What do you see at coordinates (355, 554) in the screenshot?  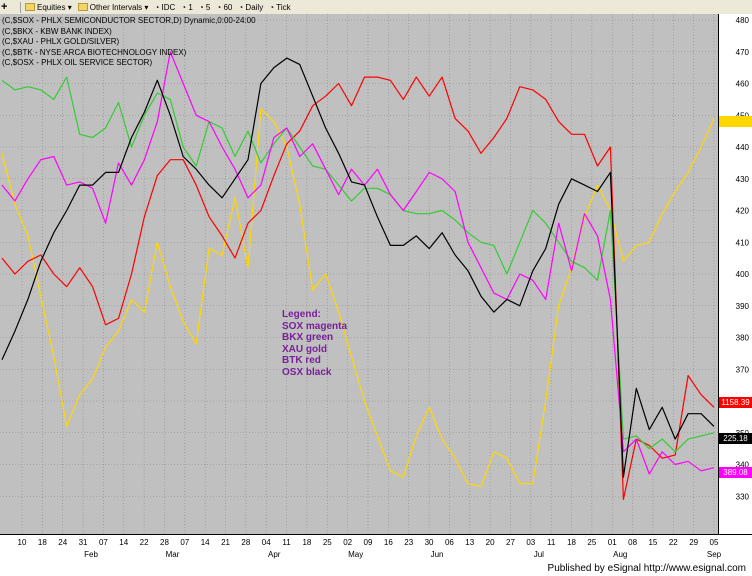 I see `x-month-label: May` at bounding box center [355, 554].